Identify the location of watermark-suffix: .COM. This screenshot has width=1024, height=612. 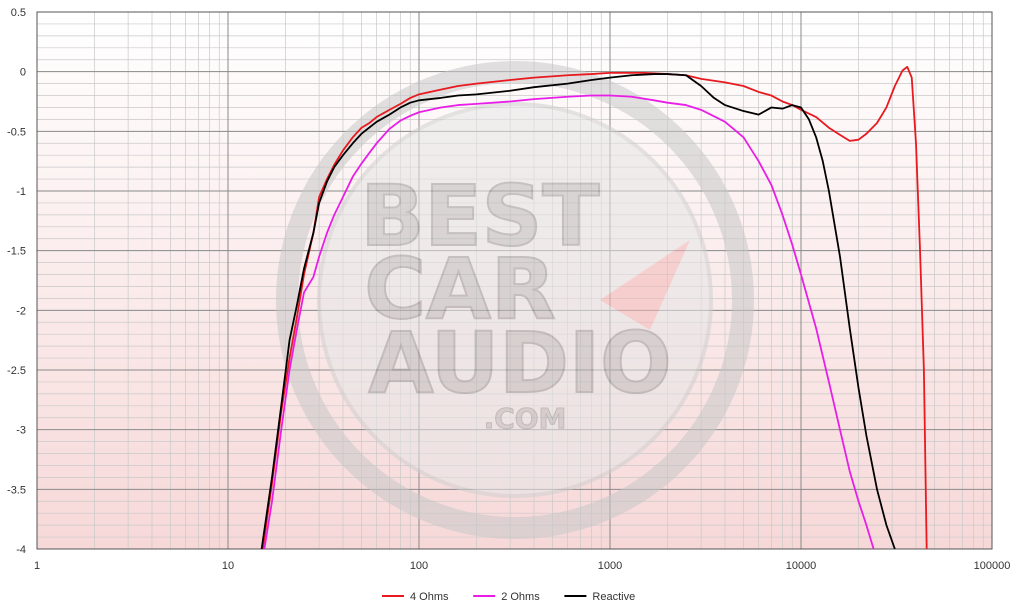
(525, 418).